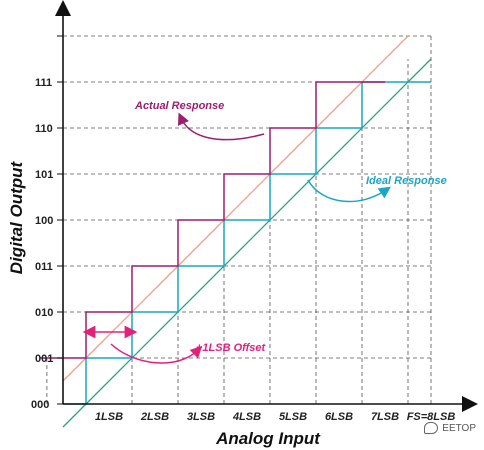 This screenshot has height=450, width=484. I want to click on x-tick-label: FS=8LSB, so click(431, 417).